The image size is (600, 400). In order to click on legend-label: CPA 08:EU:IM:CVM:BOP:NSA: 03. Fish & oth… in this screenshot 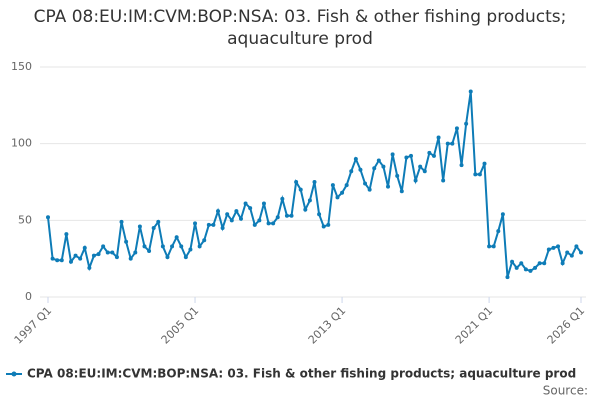, I will do `click(301, 374)`.